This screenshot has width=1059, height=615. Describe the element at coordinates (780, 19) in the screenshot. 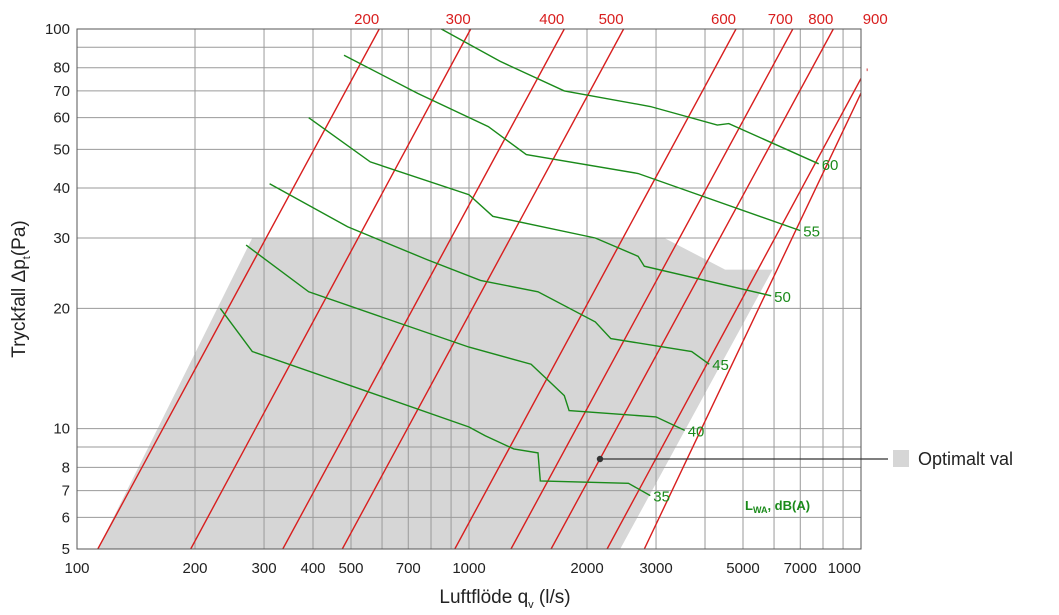

I see `size-line-label: 700` at that location.